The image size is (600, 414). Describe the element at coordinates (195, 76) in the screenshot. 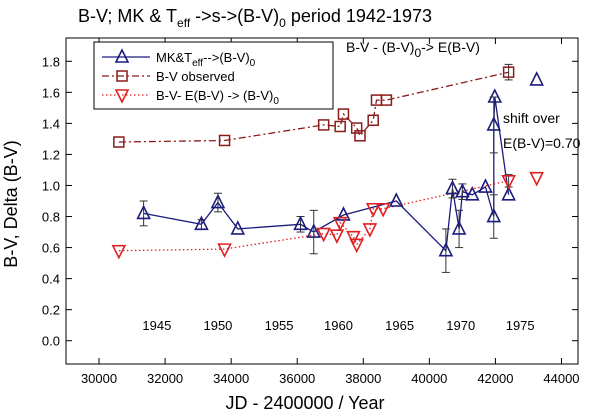

I see `legend-label-observed: B-V observed` at that location.